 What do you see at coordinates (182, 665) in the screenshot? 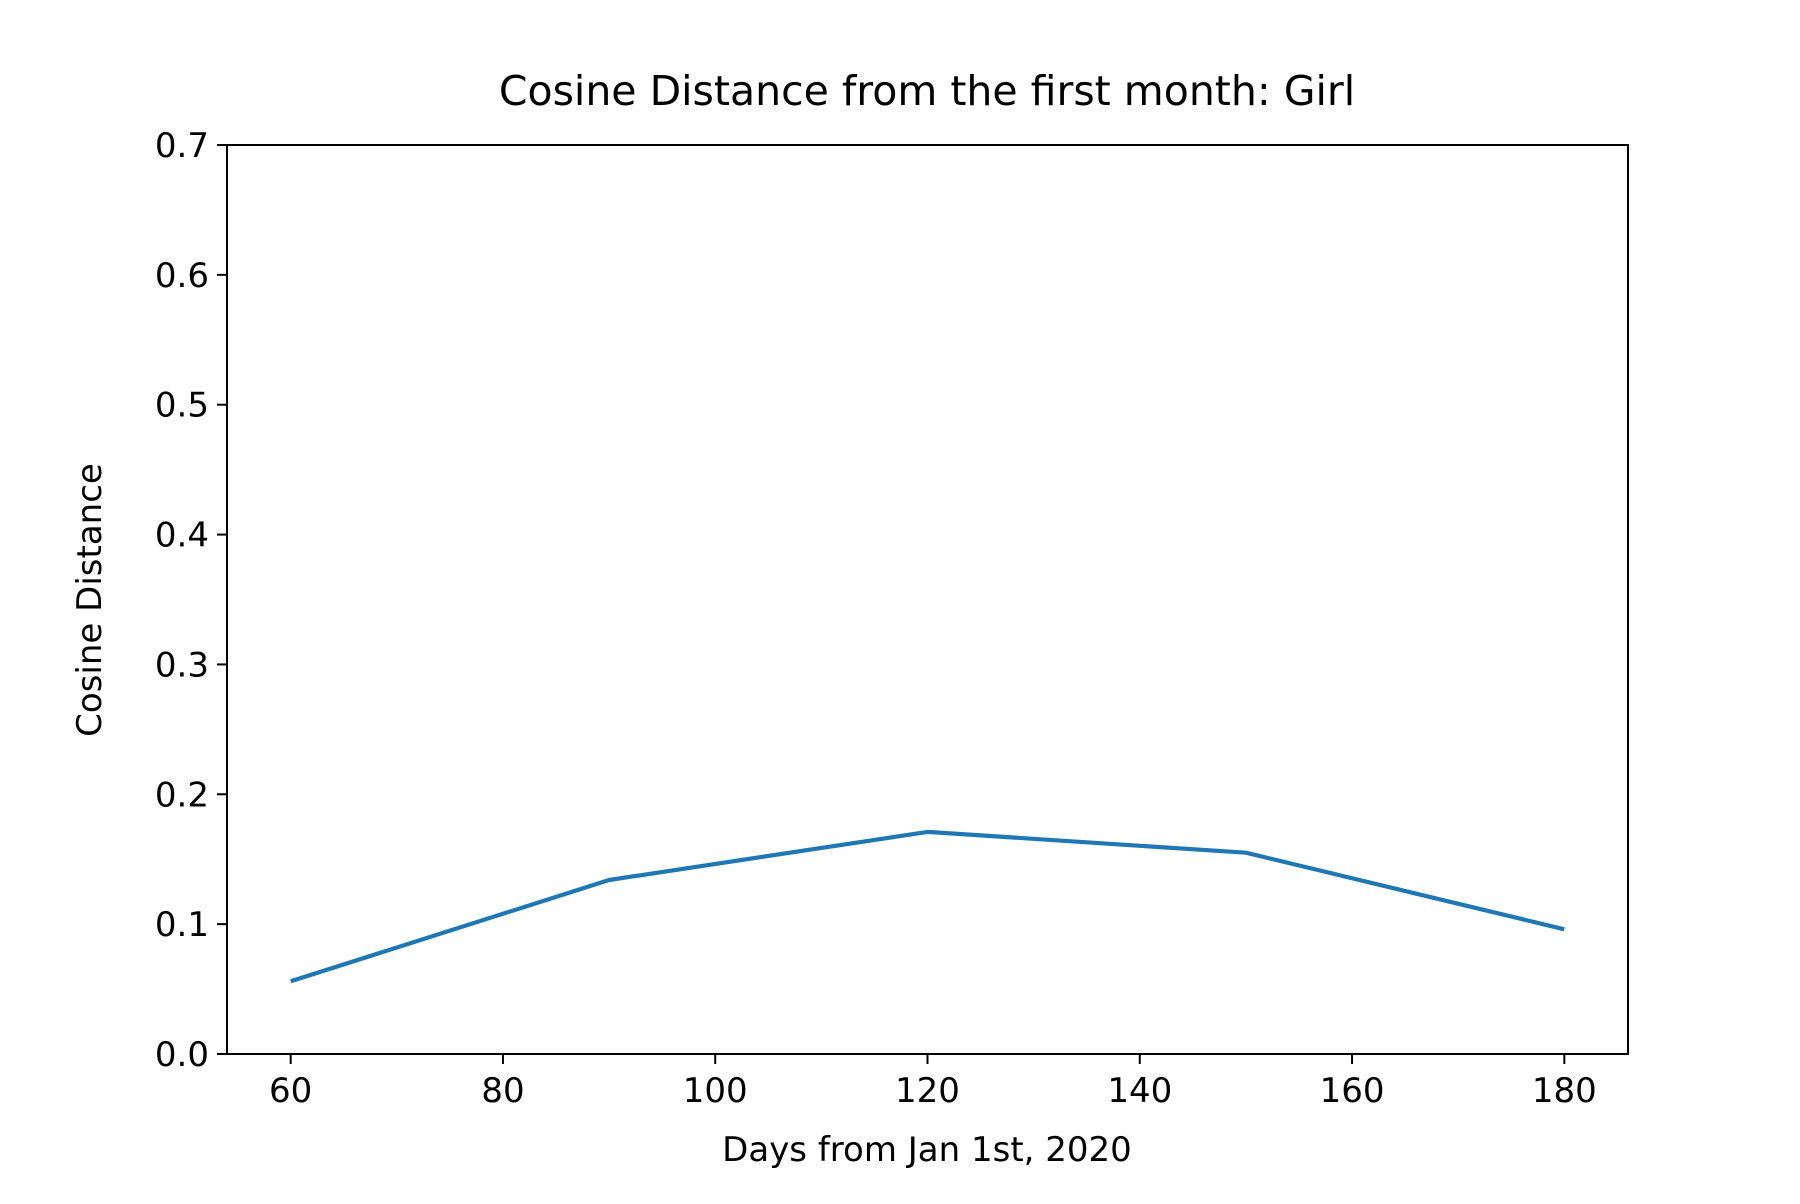
I see `y-tick-label: 0.3` at bounding box center [182, 665].